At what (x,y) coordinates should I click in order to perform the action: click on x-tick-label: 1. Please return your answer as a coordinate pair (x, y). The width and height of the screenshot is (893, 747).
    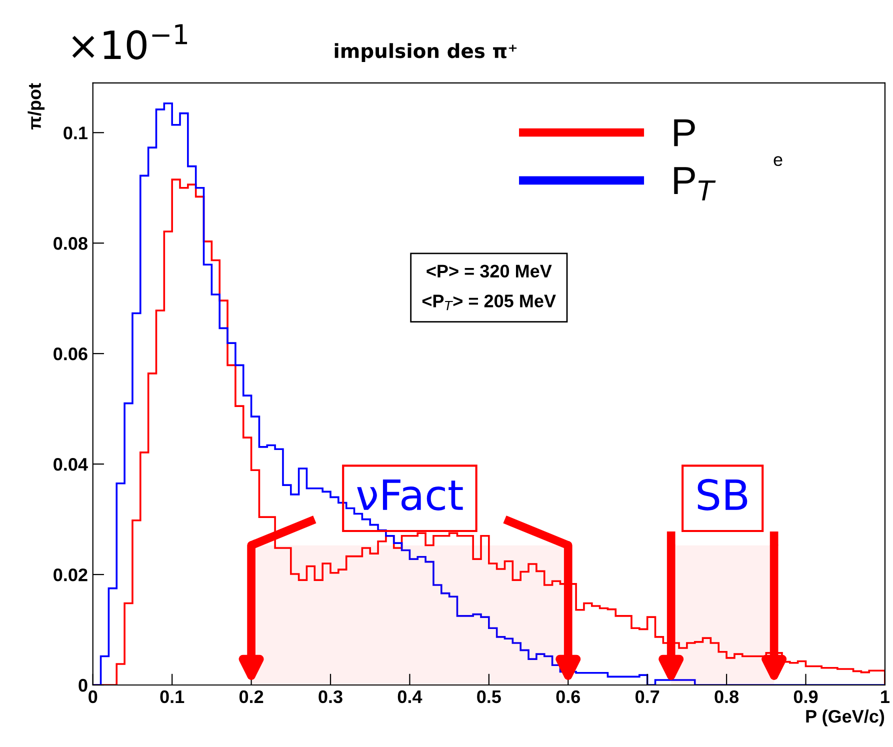
    Looking at the image, I should click on (885, 696).